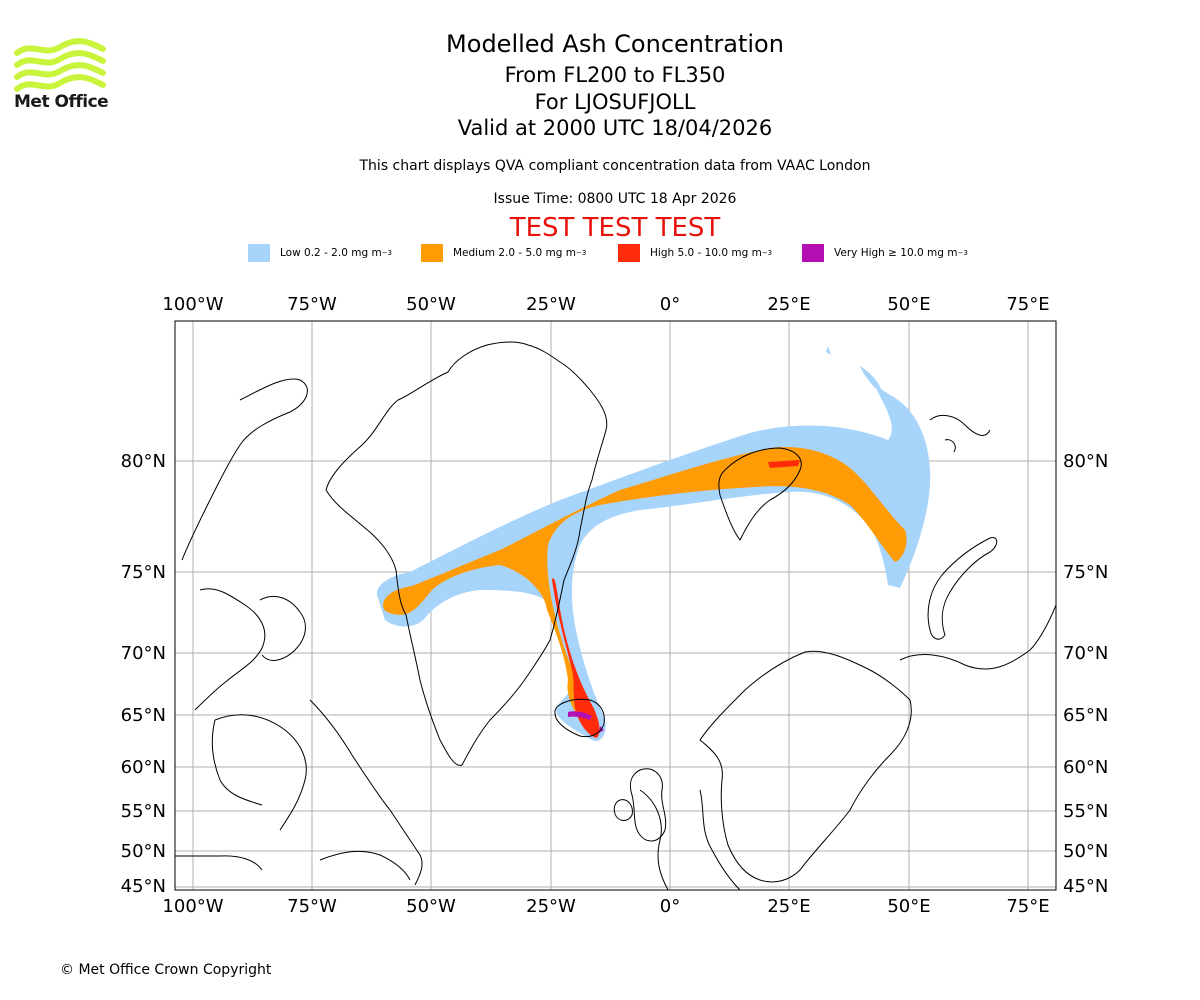 The image size is (1200, 1000). Describe the element at coordinates (60, 65) in the screenshot. I see `met-office-logo-icon` at that location.